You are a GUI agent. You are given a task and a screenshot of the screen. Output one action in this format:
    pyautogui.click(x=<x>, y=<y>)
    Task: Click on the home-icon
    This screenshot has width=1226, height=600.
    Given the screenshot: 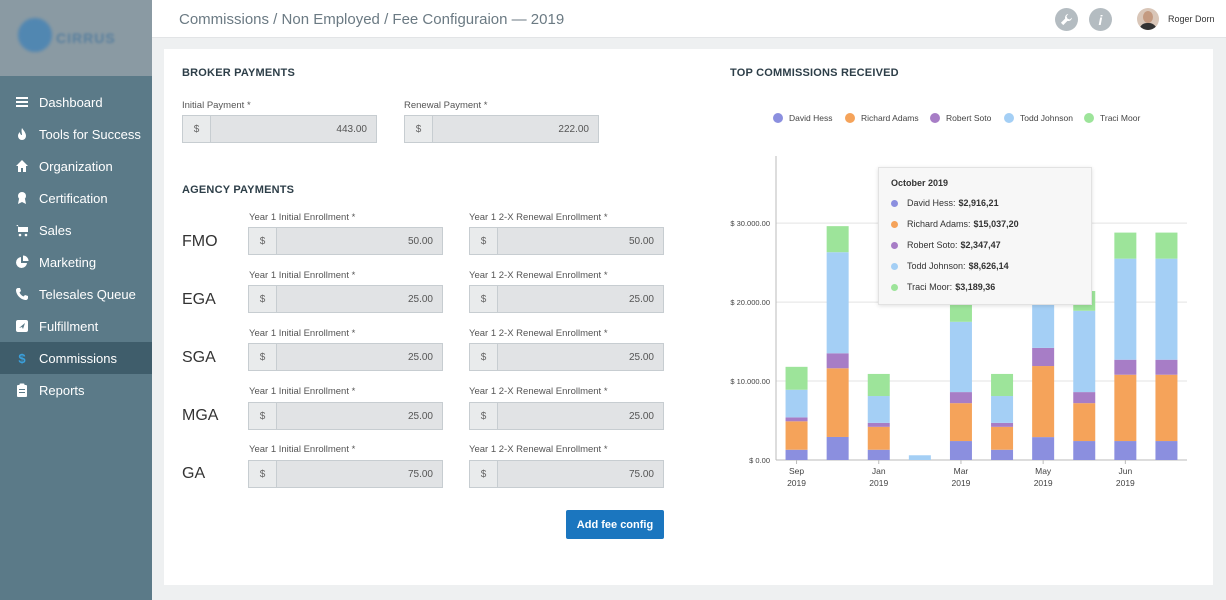 What is the action you would take?
    pyautogui.click(x=22, y=166)
    